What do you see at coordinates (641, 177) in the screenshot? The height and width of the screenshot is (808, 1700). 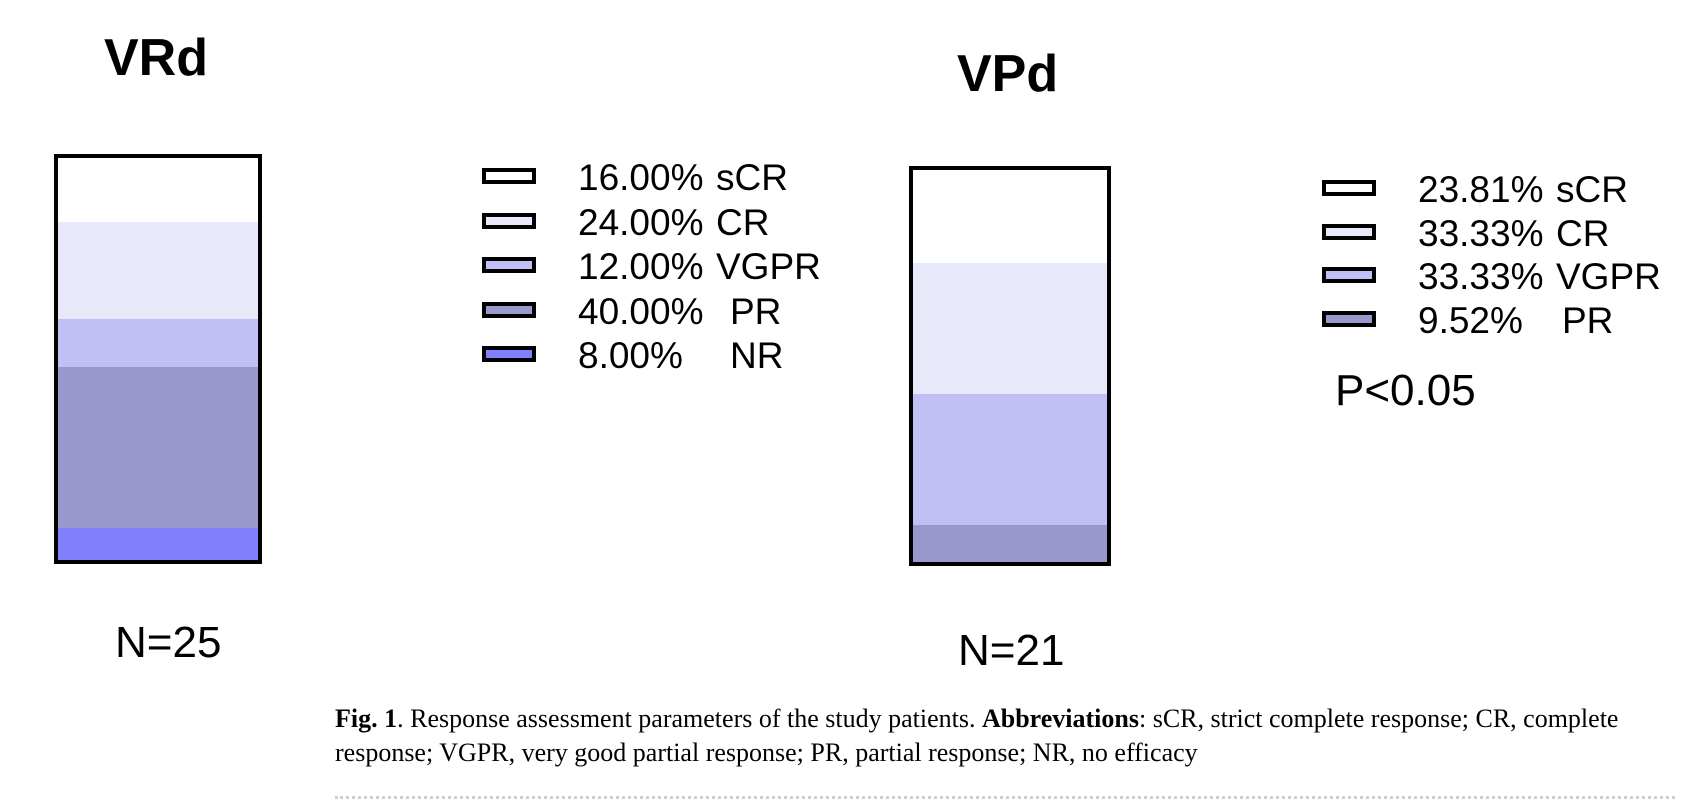 I see `legend-percent: 16.00%` at bounding box center [641, 177].